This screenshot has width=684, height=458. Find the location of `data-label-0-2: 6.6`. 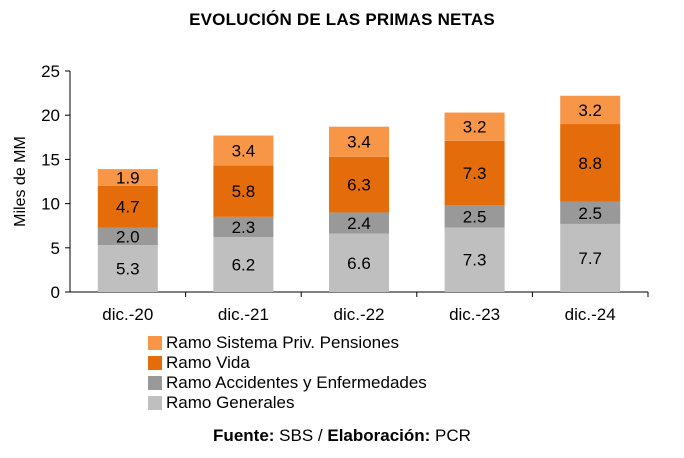

data-label-0-2: 6.6 is located at coordinates (359, 263).